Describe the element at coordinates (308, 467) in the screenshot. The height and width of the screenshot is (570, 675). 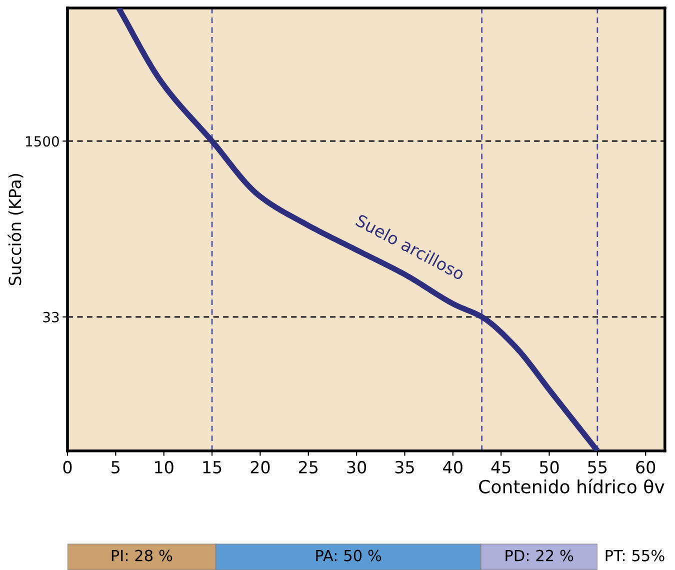
I see `x-tick-label: 25` at that location.